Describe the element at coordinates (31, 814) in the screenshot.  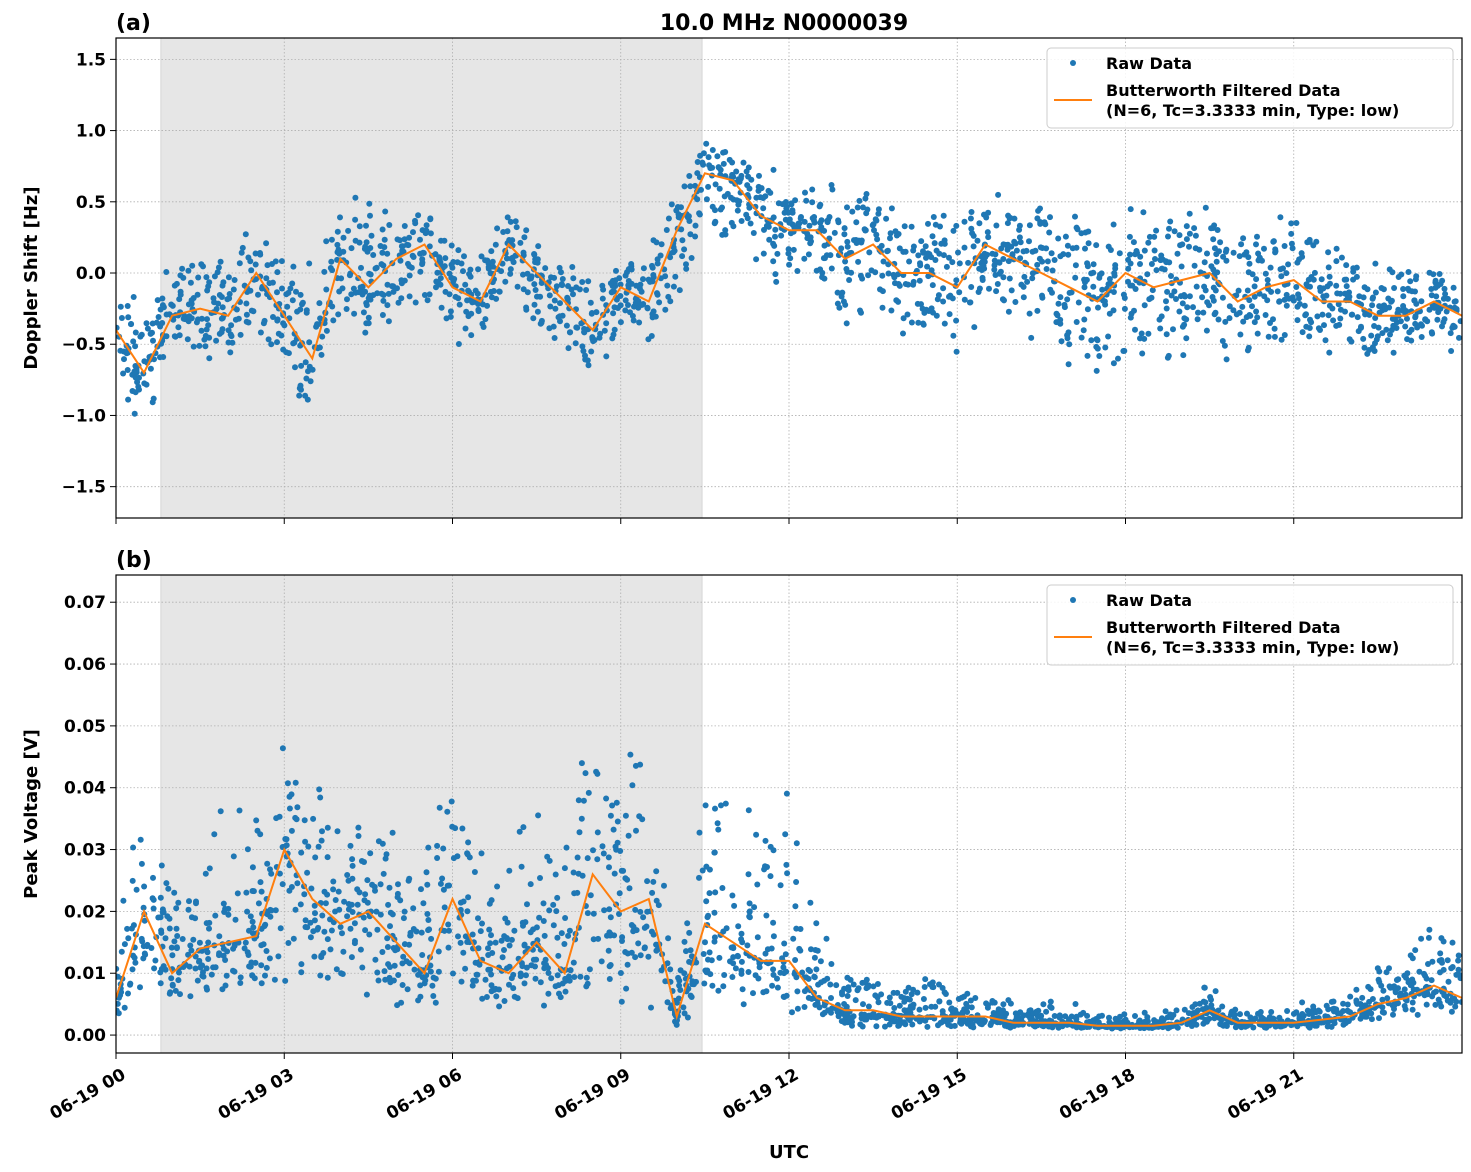
I see `y-axis-label: Peak Voltage [V]` at that location.